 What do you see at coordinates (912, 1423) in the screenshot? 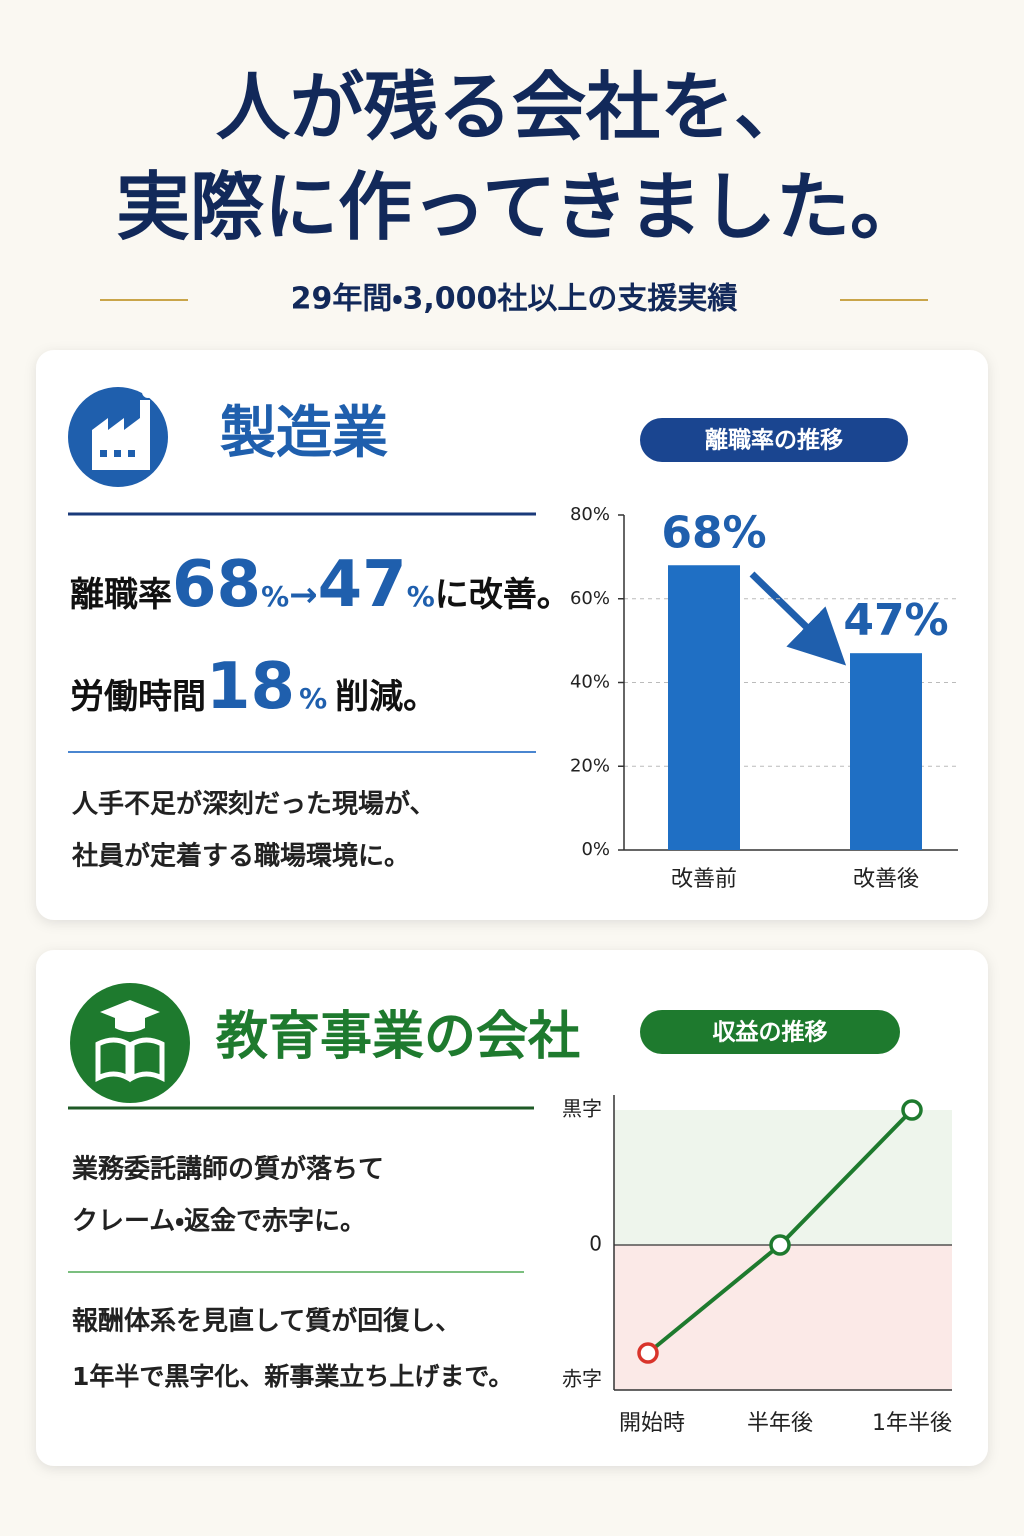
I see `x-tick-label: 1年半後` at bounding box center [912, 1423].